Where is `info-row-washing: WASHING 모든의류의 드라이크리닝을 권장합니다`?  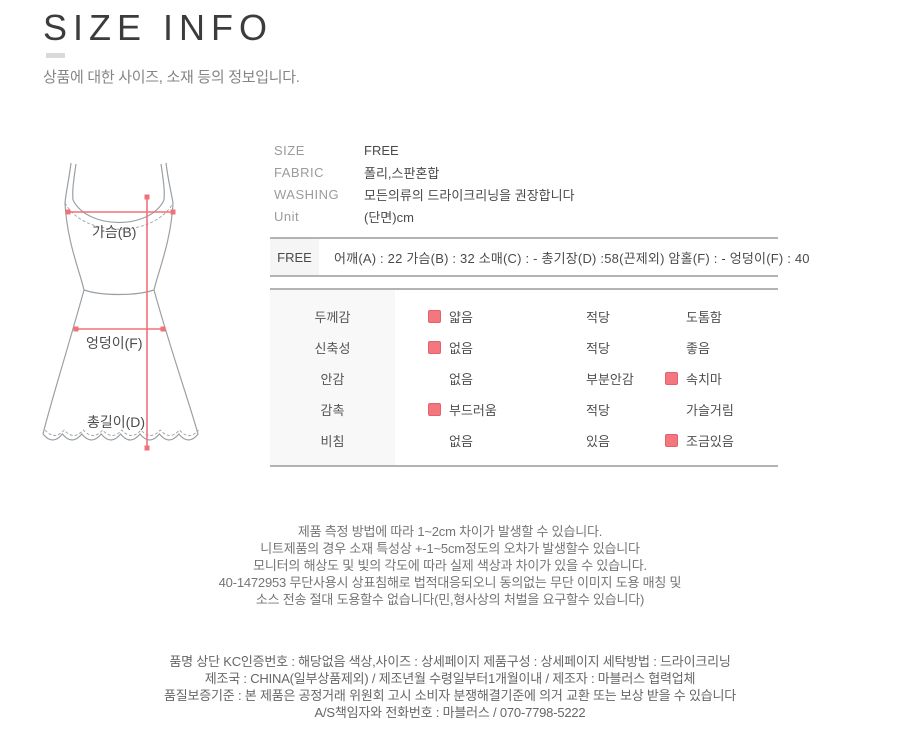
info-row-washing: WASHING 모든의류의 드라이크리닝을 권장합니다 is located at coordinates (424, 194).